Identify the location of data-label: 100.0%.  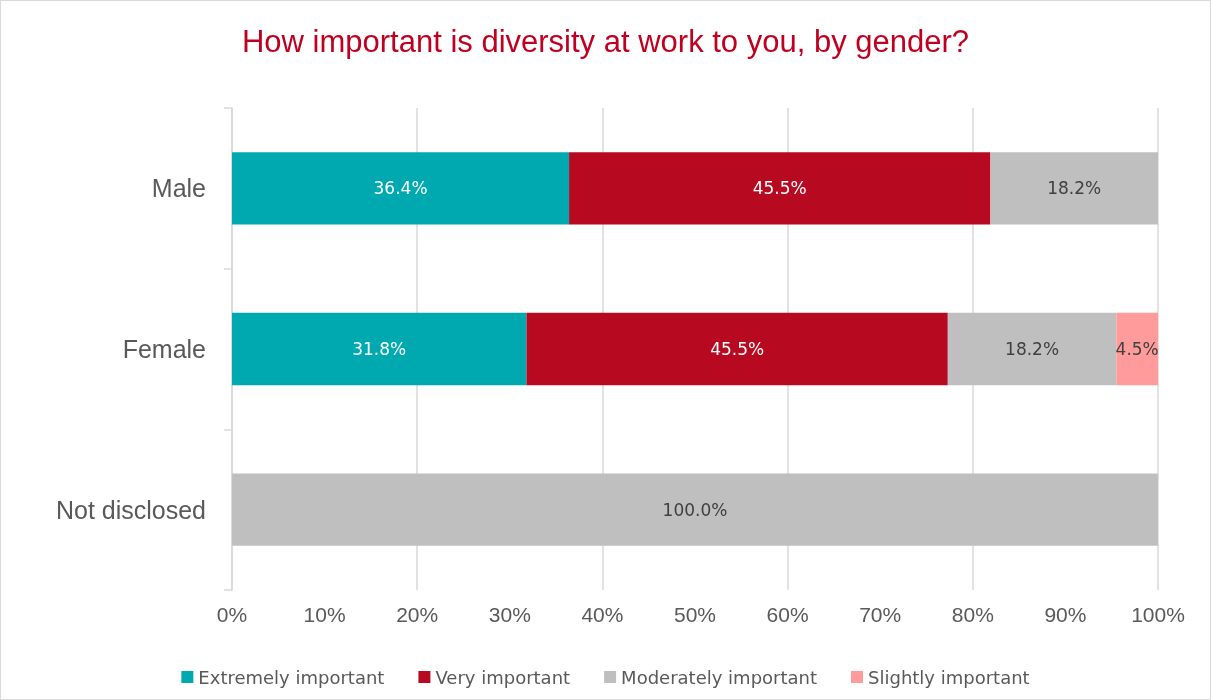
(695, 509).